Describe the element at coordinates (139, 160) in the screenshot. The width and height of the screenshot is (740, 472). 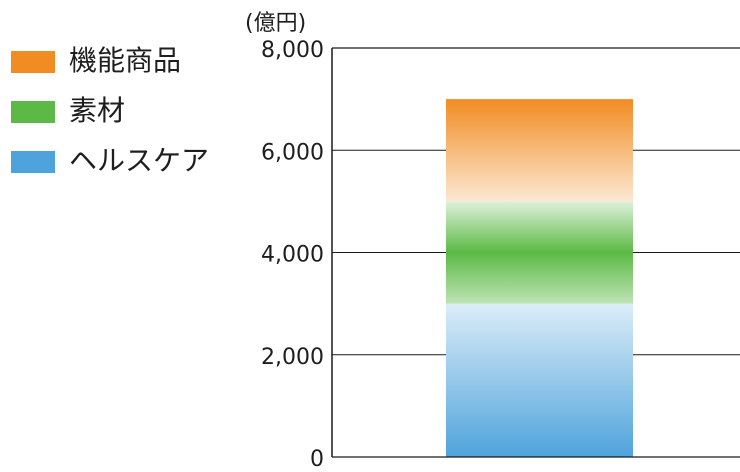
I see `legend-label-healthcare: ヘルスケア` at that location.